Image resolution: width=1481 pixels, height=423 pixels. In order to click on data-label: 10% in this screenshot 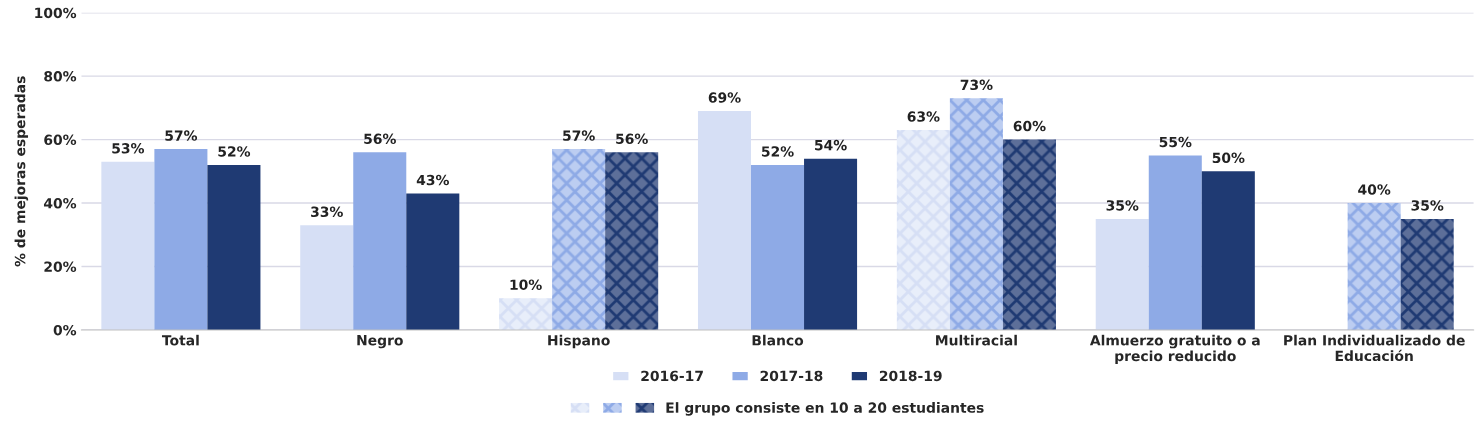, I will do `click(526, 284)`.